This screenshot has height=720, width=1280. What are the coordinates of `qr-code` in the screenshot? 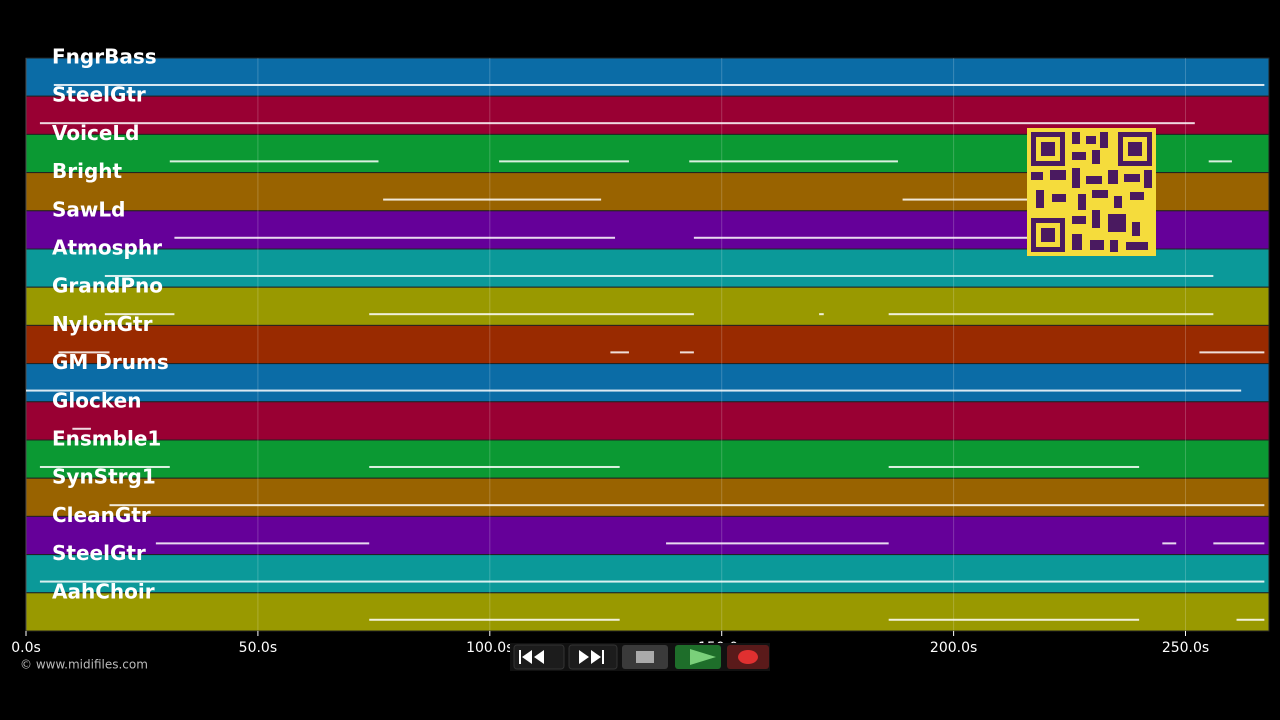 It's located at (1091, 192).